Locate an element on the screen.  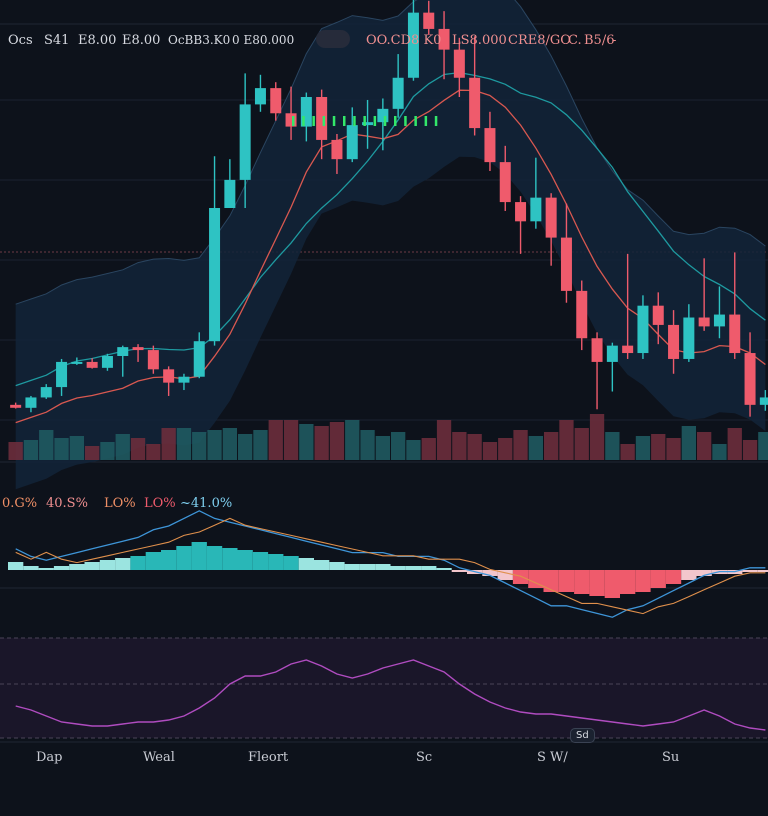
rsi-value-badge: Sd is located at coordinates (582, 735).